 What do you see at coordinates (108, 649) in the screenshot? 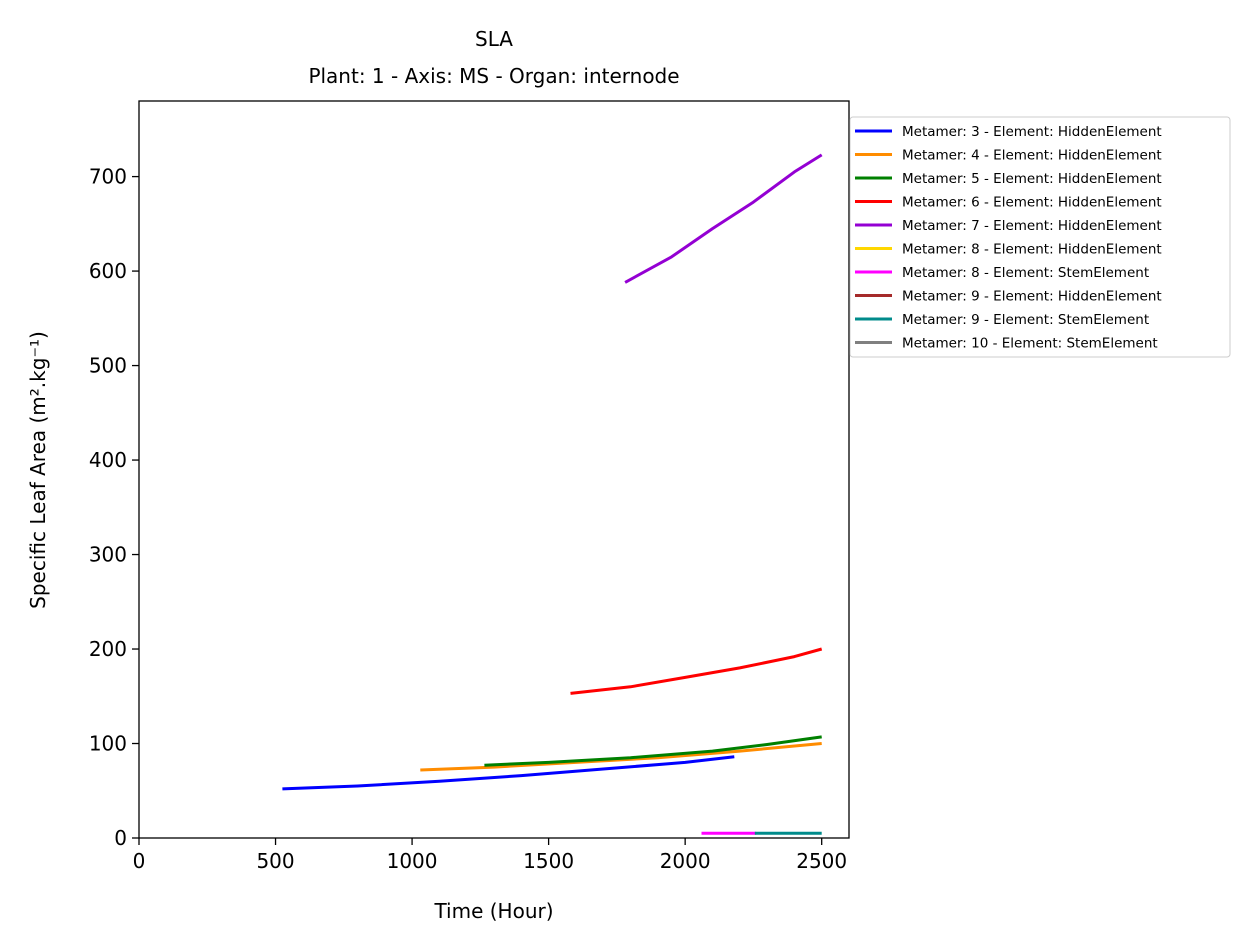
I see `y-tick-label: 200` at bounding box center [108, 649].